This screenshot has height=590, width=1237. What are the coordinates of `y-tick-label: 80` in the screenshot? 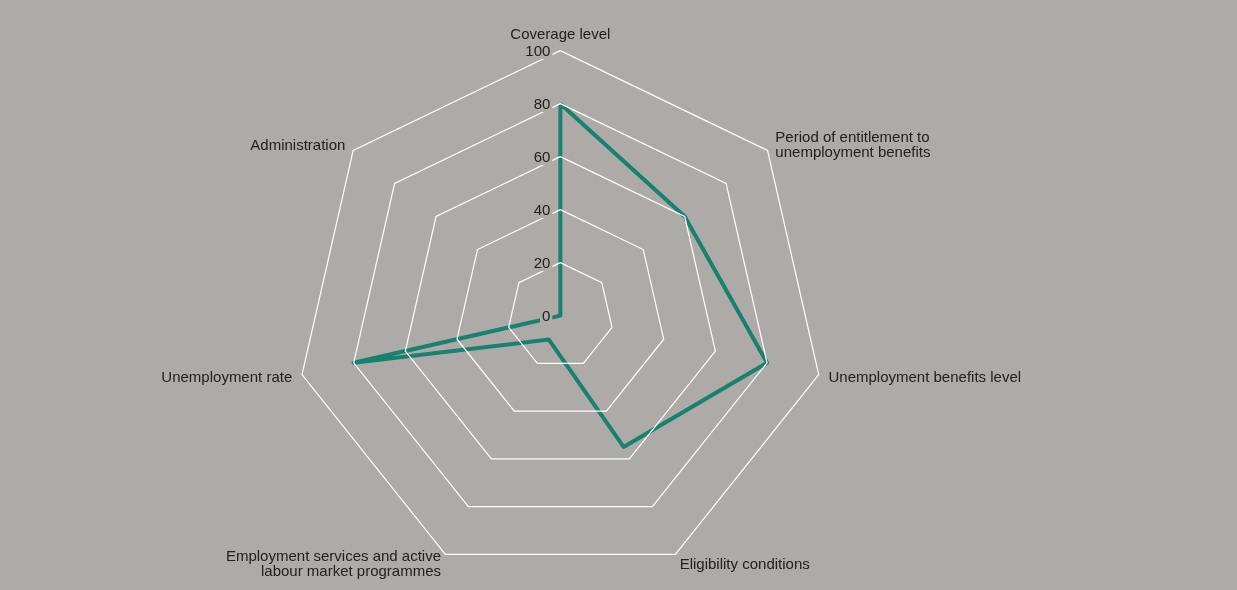 It's located at (542, 104).